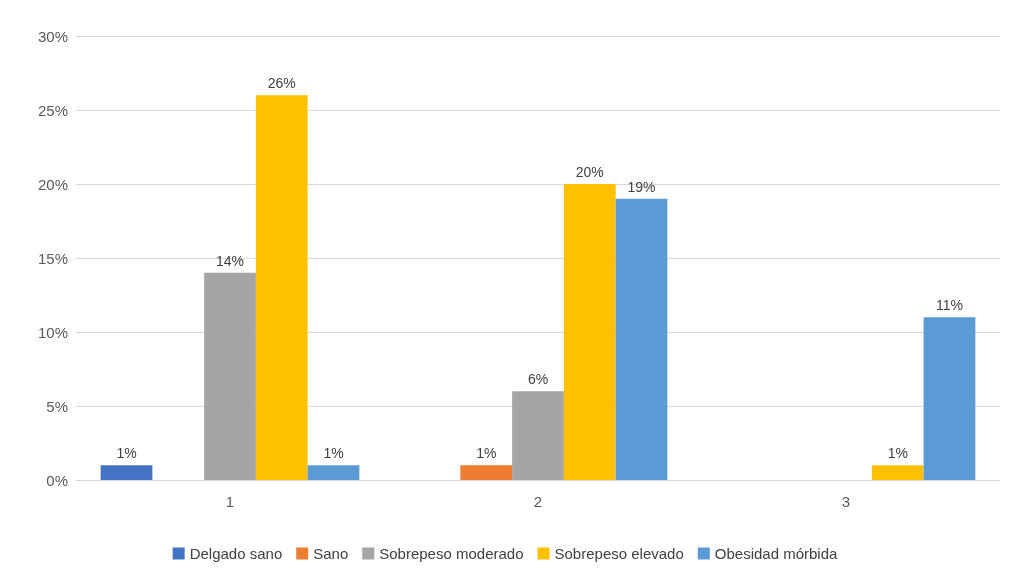  Describe the element at coordinates (589, 172) in the screenshot. I see `data-label: 20%` at that location.